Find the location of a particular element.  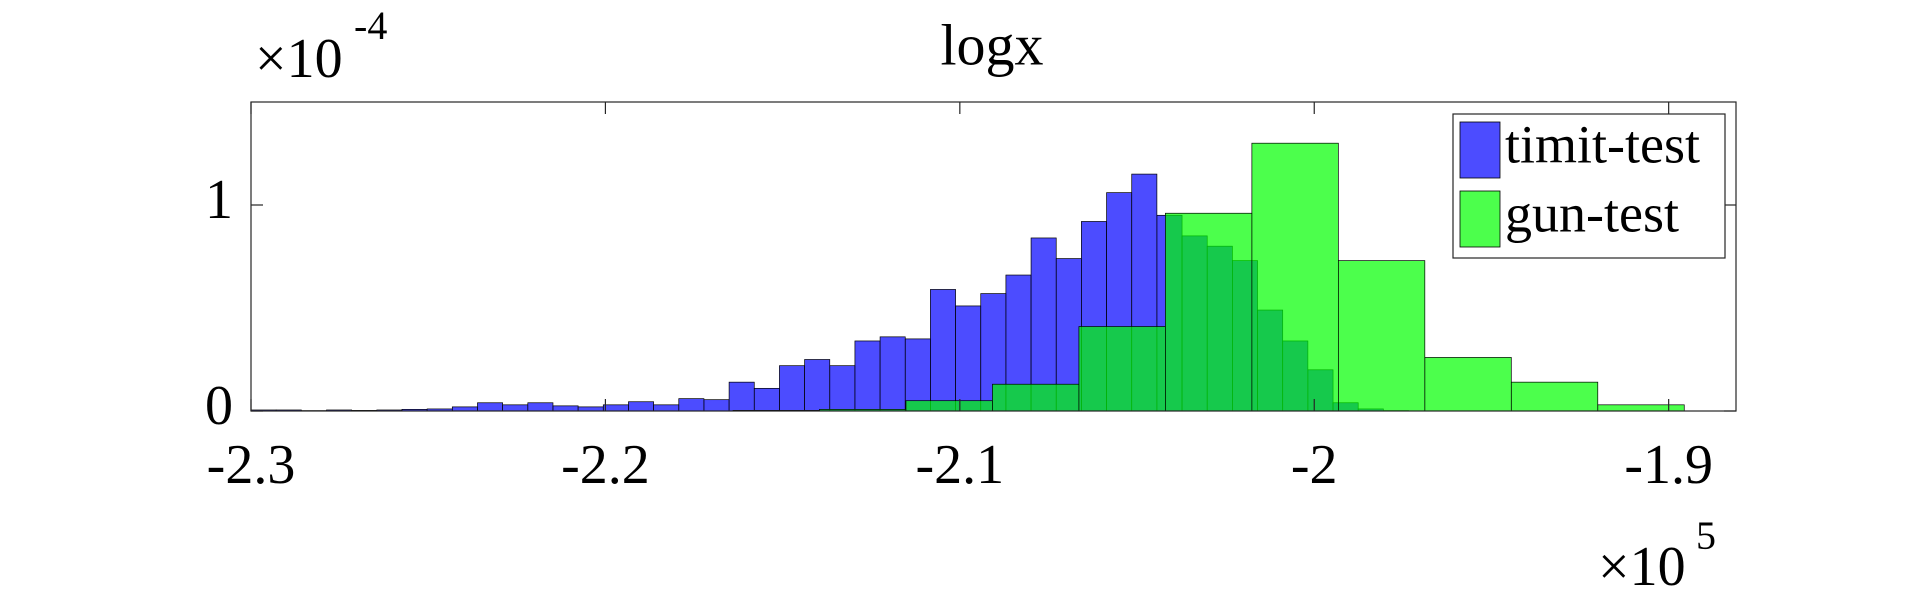

legend-label: gun-test is located at coordinates (1592, 213).